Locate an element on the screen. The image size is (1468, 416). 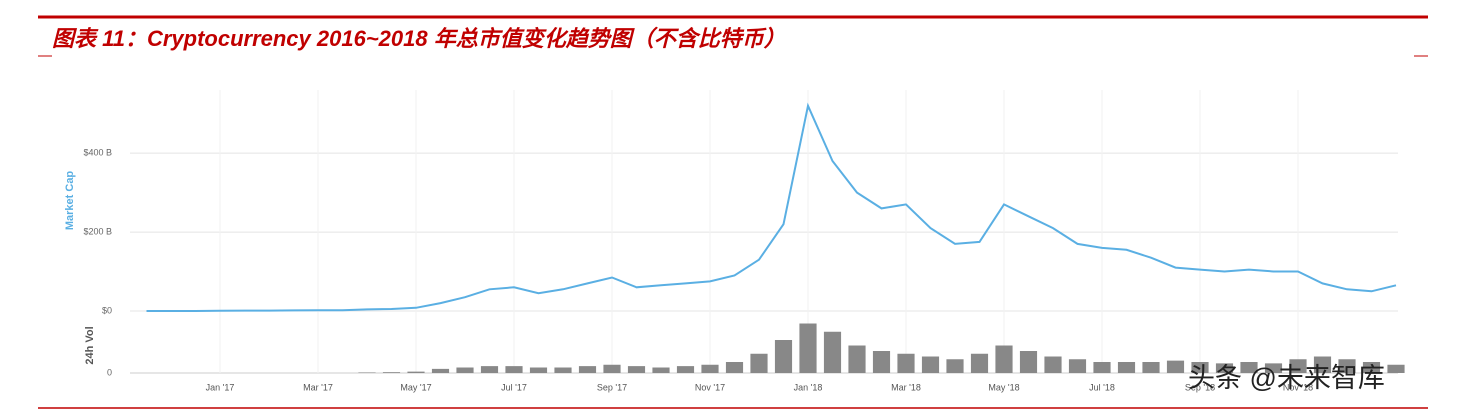
x-tick-label: Jul '18 is located at coordinates (1102, 387).